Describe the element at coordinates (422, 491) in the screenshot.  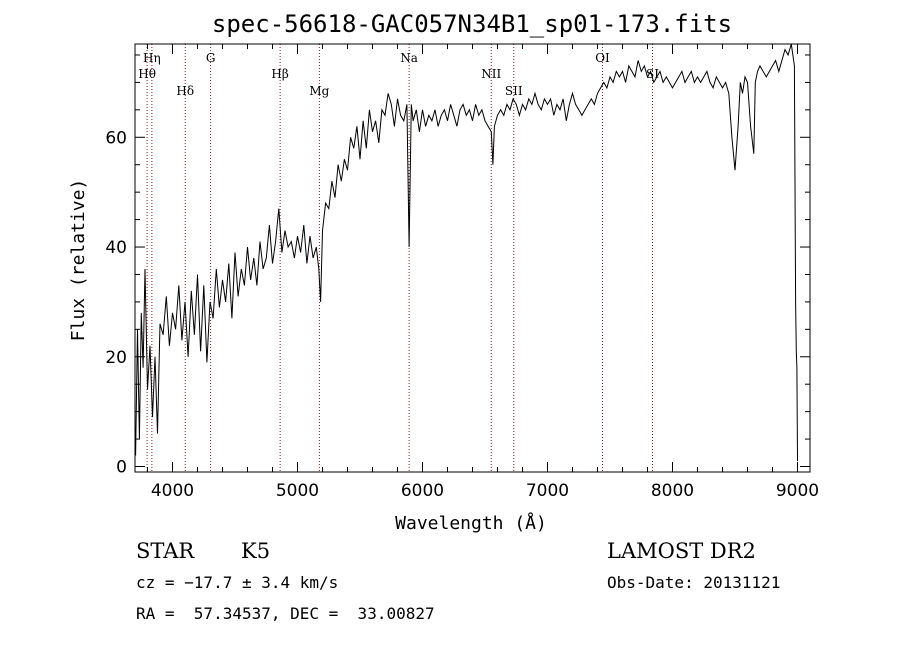
I see `x-tick-label: 6000` at that location.